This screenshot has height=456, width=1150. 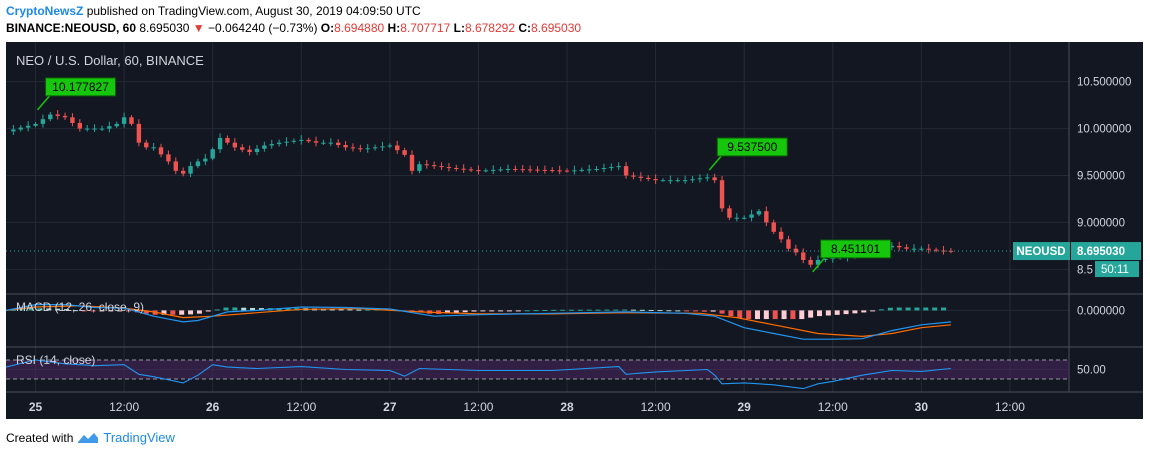 What do you see at coordinates (1010, 407) in the screenshot?
I see `time-axis-label: 12:00` at bounding box center [1010, 407].